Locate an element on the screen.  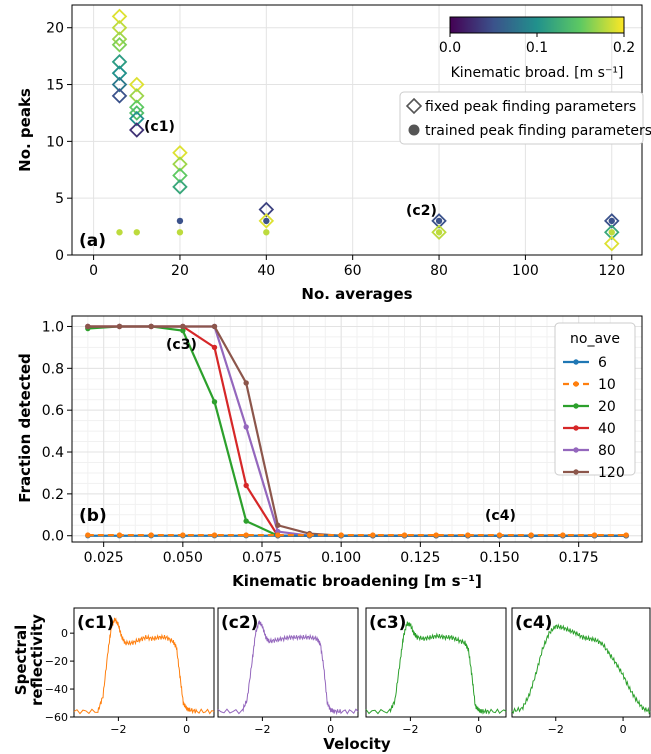
legend-diamond-marker is located at coordinates (414, 106).